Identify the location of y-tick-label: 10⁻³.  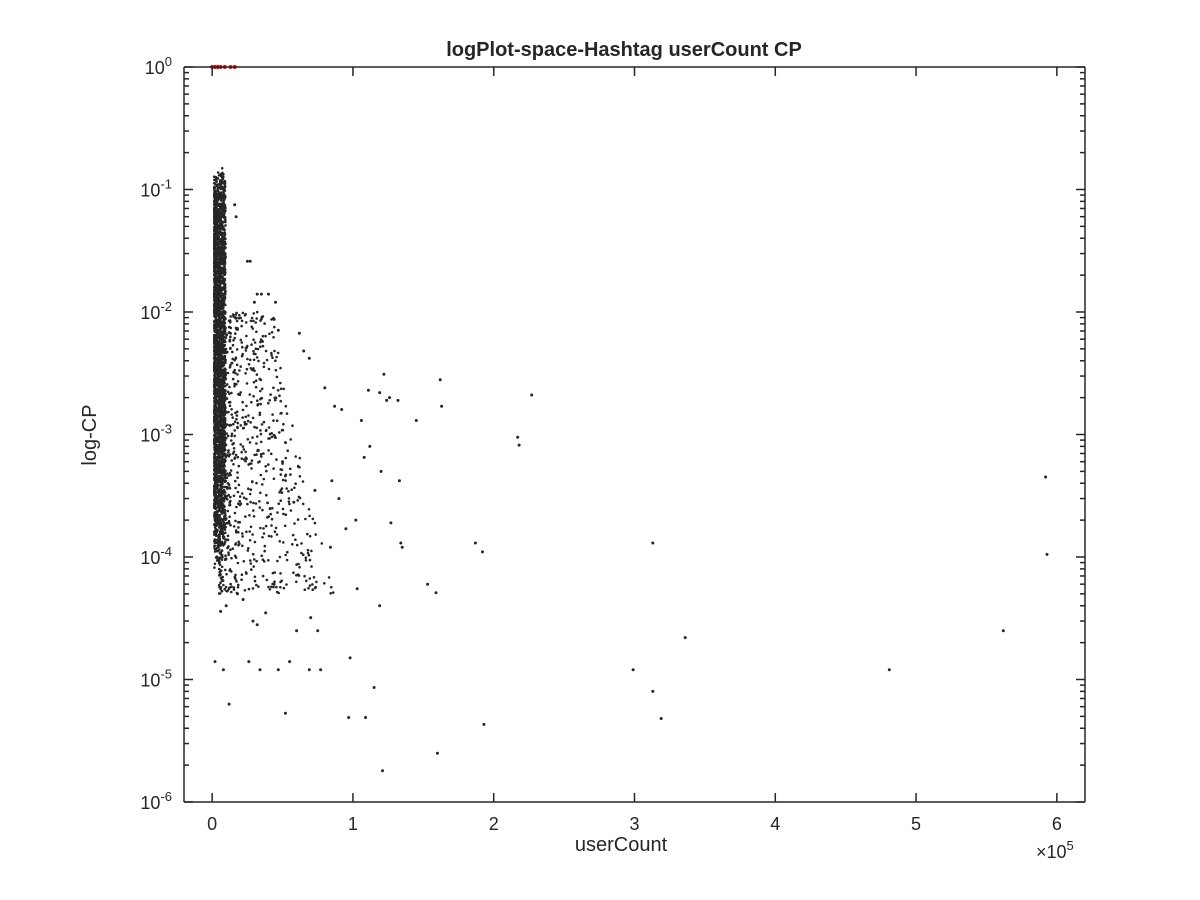
(156, 434).